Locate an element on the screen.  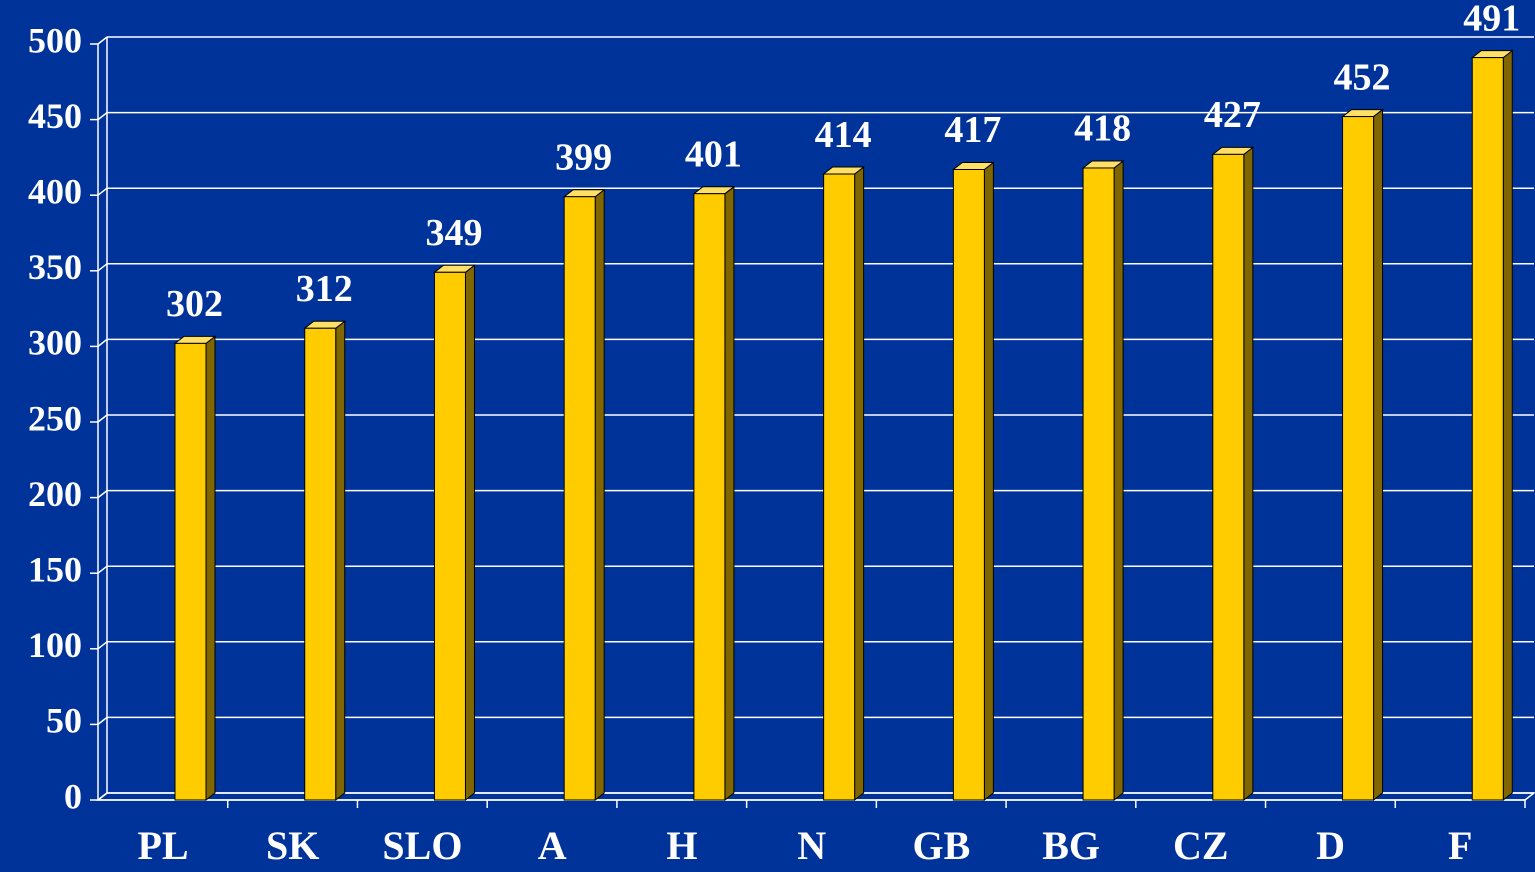
y-tick-label: 50 is located at coordinates (64, 721).